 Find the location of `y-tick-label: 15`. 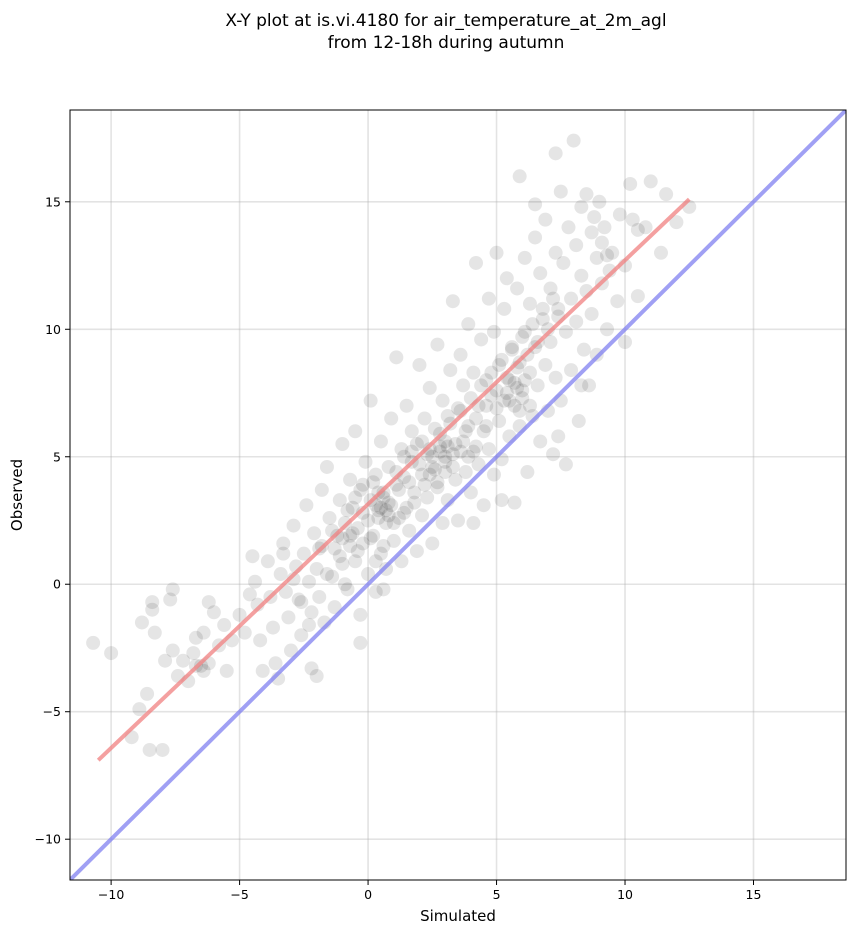

y-tick-label: 15 is located at coordinates (53, 201).